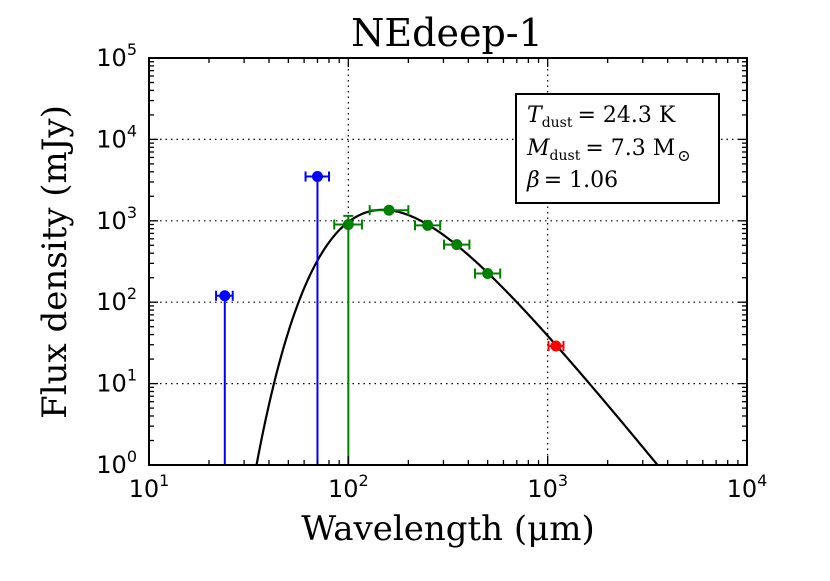  I want to click on x-tick-label: 10³, so click(547, 487).